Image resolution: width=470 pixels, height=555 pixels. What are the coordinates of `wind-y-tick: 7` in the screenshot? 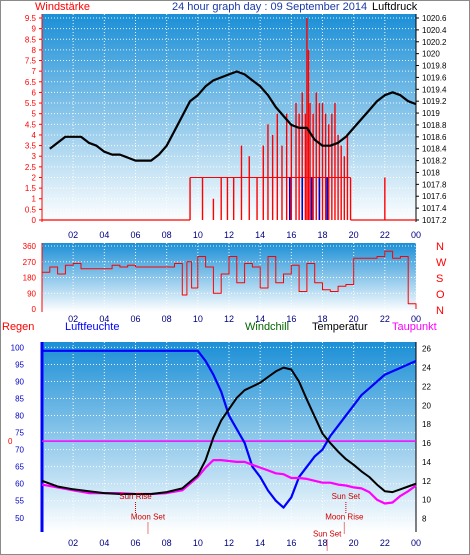 It's located at (34, 71).